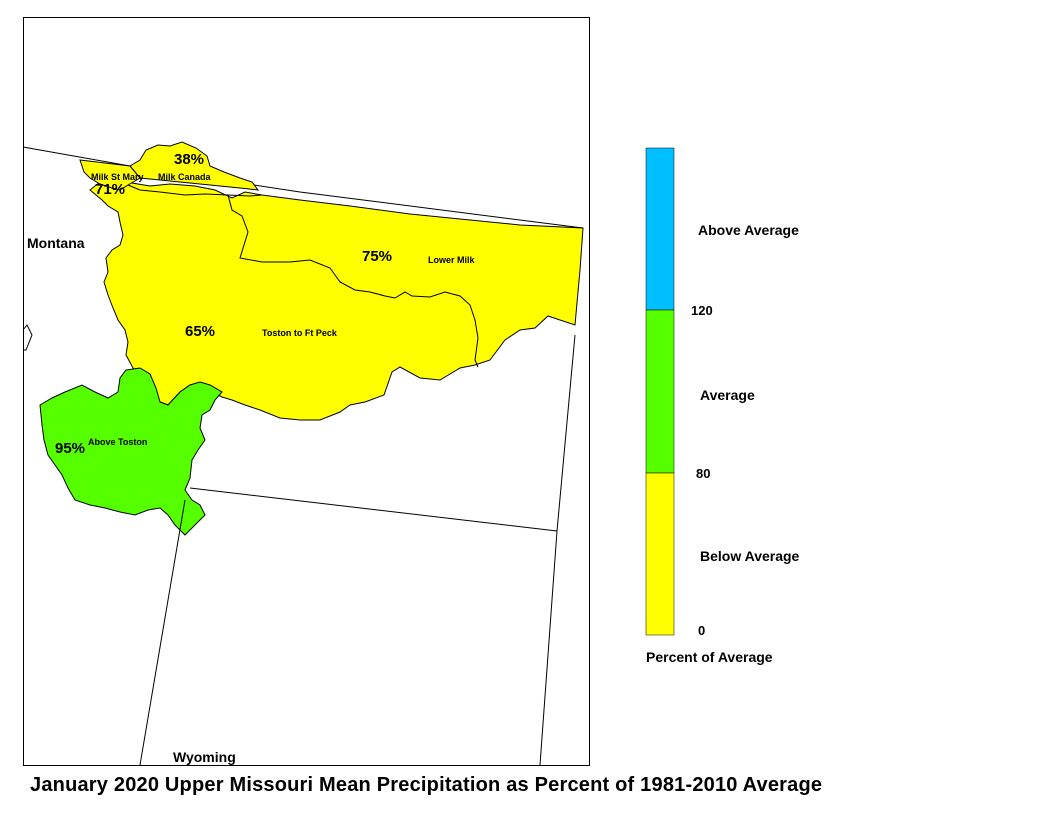 The image size is (1056, 816). Describe the element at coordinates (709, 657) in the screenshot. I see `legend-title: Percent of Average` at that location.